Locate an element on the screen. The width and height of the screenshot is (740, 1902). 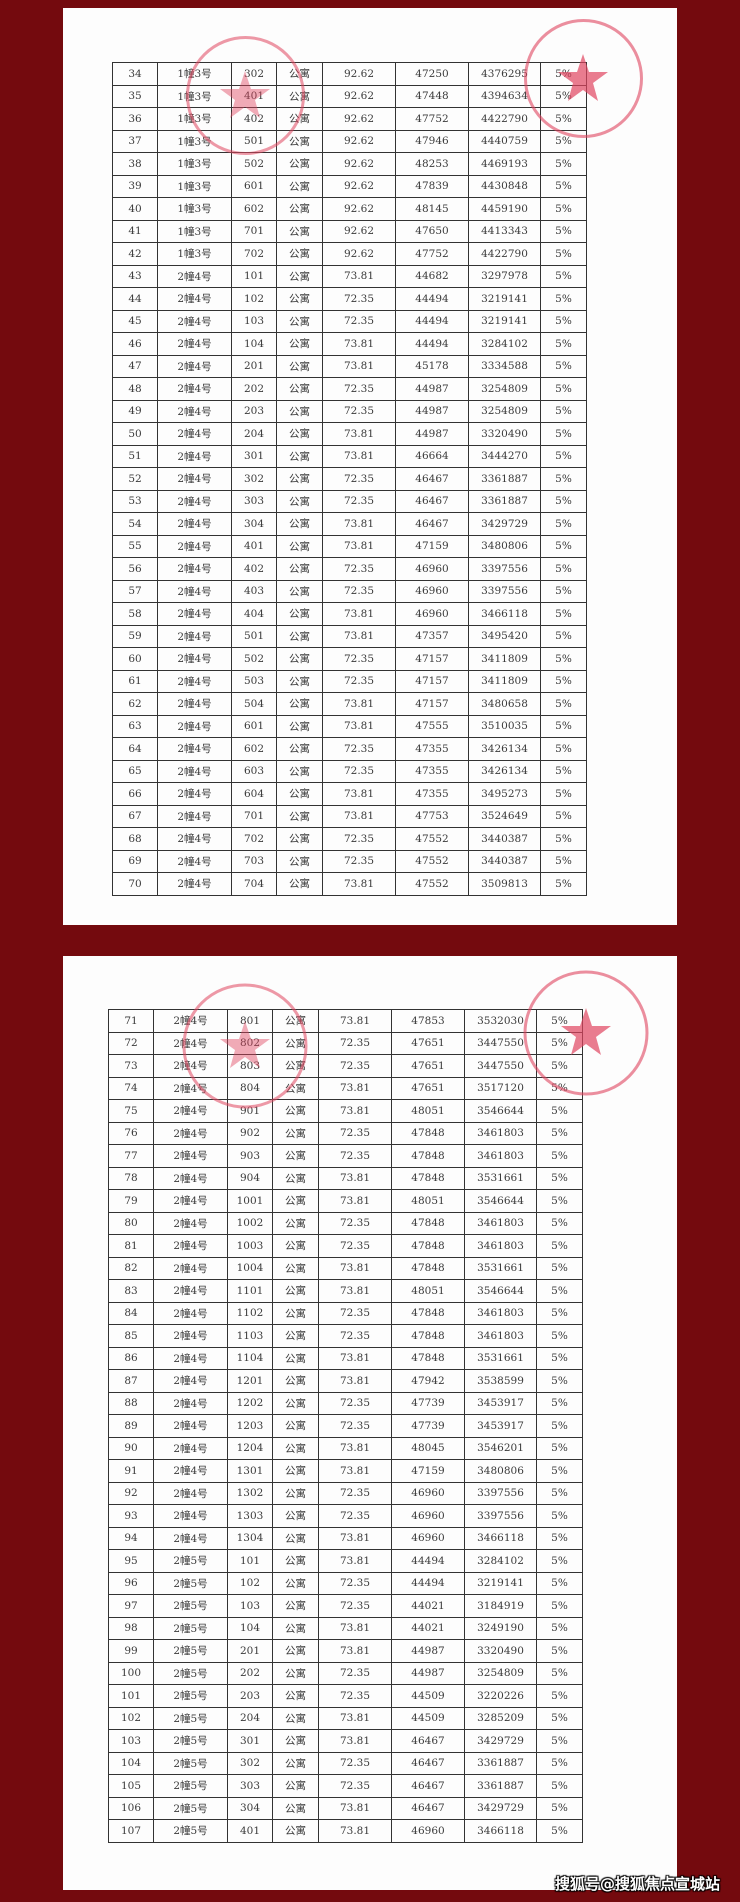
cell-row-number: 97 is located at coordinates (131, 1606).